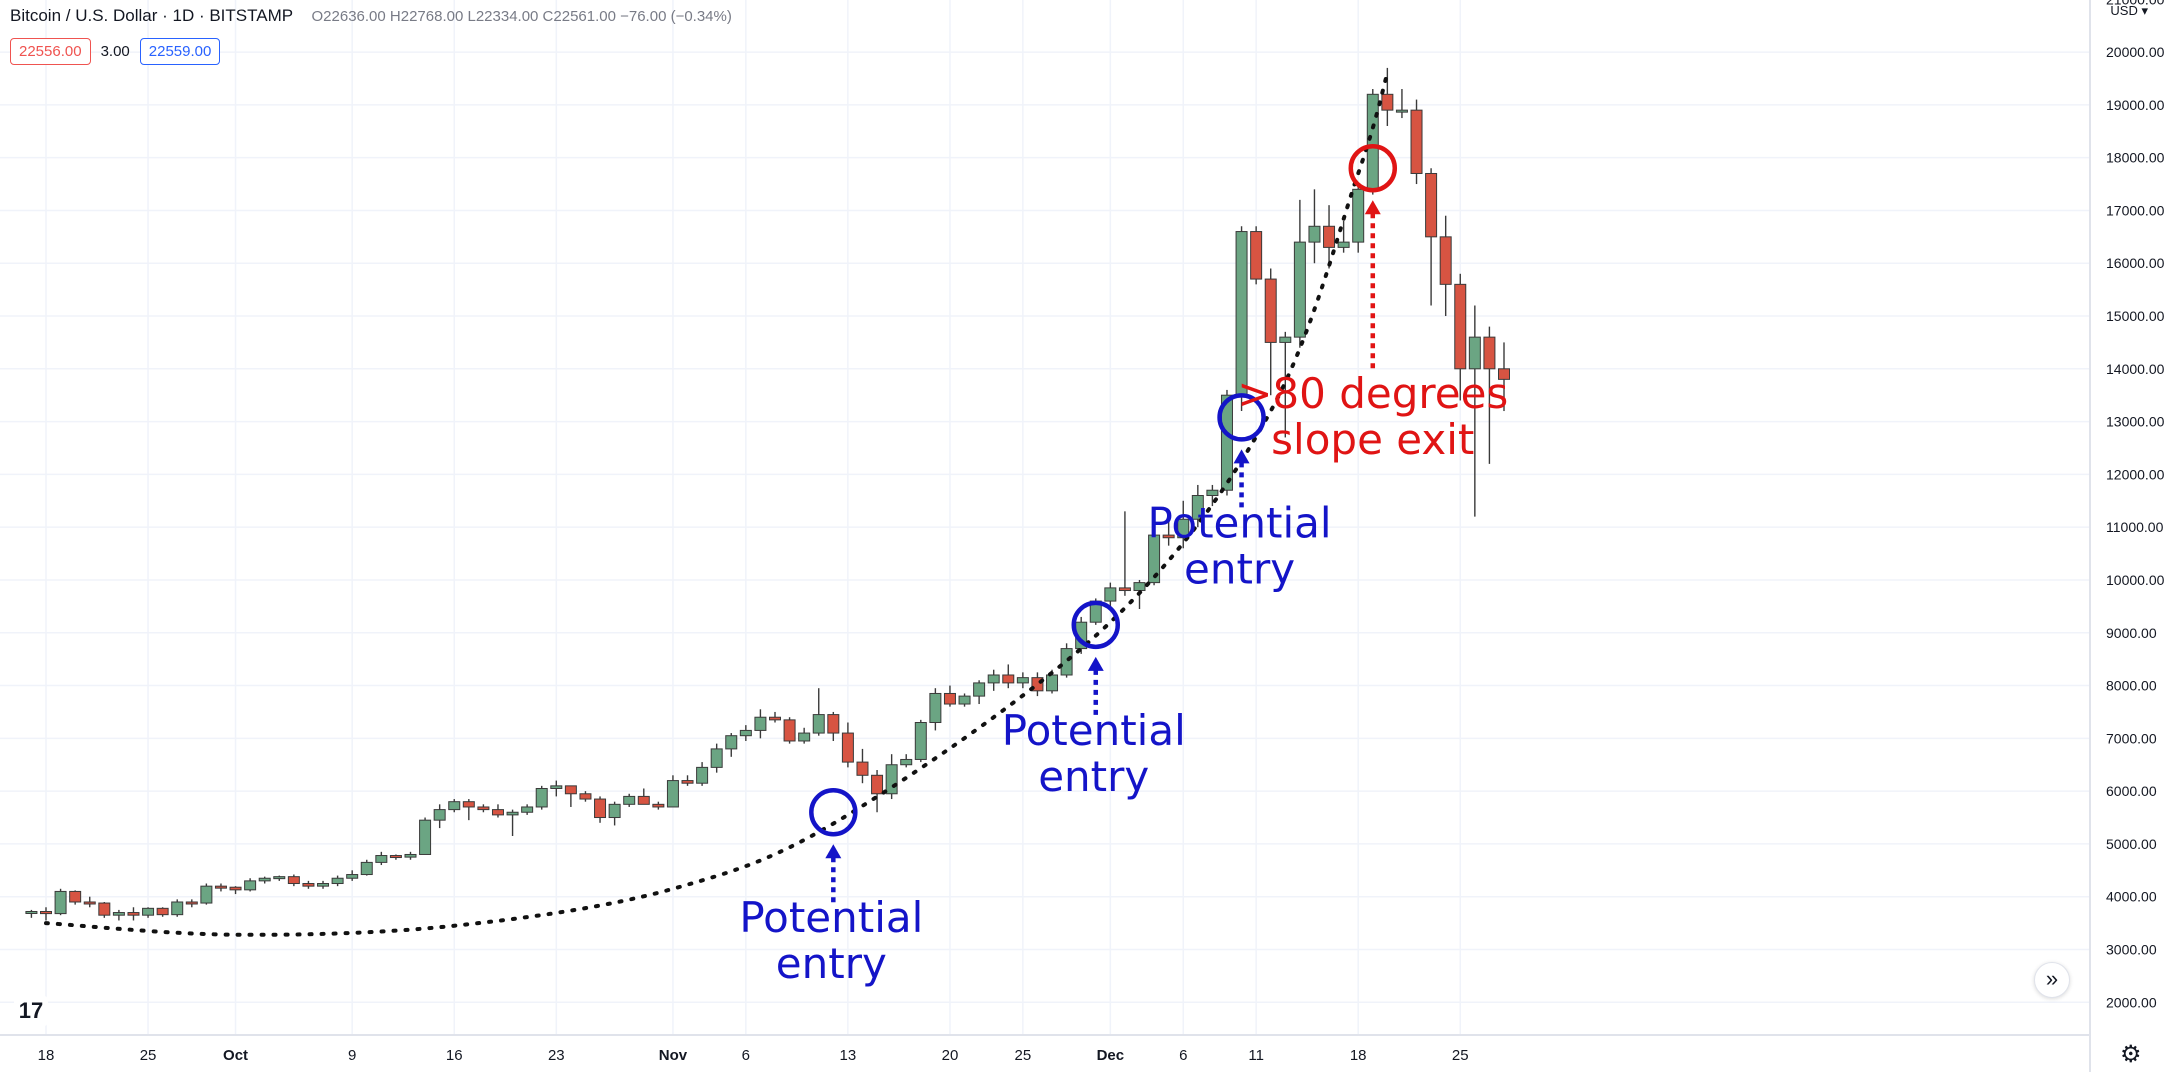  What do you see at coordinates (2131, 1054) in the screenshot?
I see `gear-icon: ⚙` at bounding box center [2131, 1054].